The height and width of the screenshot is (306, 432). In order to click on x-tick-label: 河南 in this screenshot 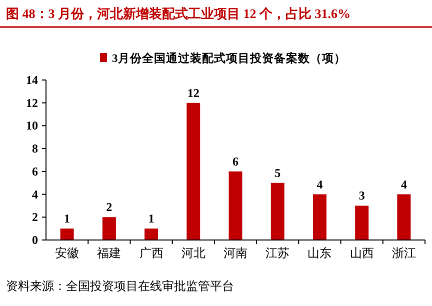, I will do `click(236, 253)`.